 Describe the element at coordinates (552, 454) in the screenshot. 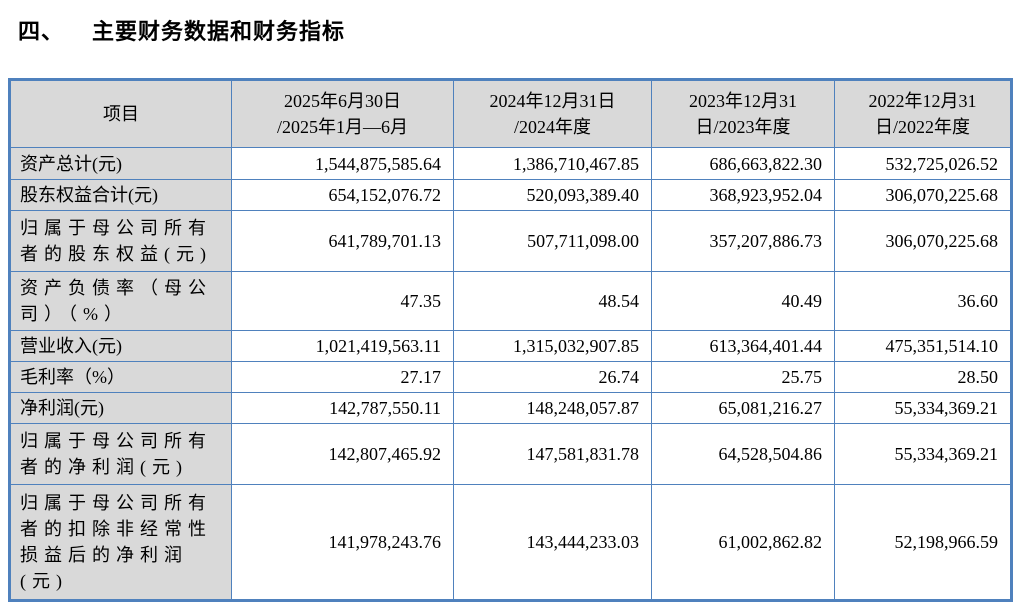

I see `cell-value: 147,581,831.78` at that location.